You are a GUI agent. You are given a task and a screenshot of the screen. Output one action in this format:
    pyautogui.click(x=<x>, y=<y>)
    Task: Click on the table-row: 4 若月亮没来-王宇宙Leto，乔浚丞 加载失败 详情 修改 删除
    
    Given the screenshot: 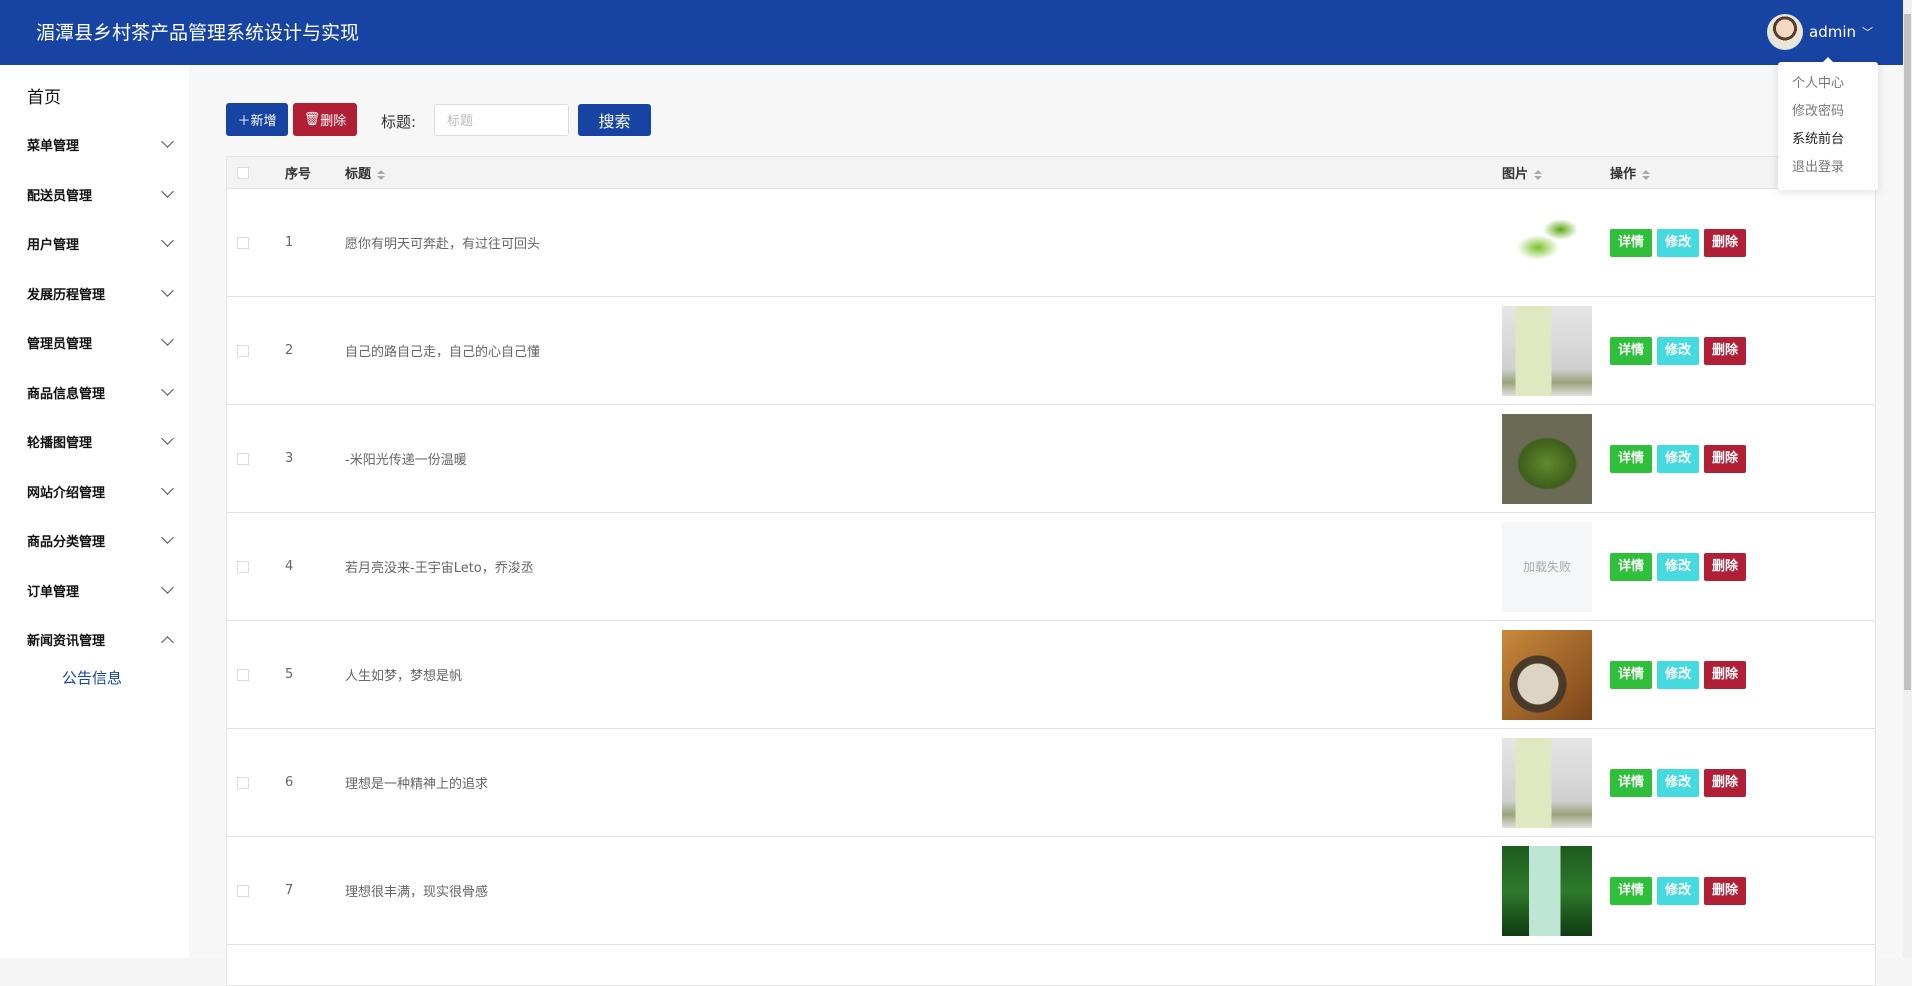 What is the action you would take?
    pyautogui.click(x=1051, y=567)
    